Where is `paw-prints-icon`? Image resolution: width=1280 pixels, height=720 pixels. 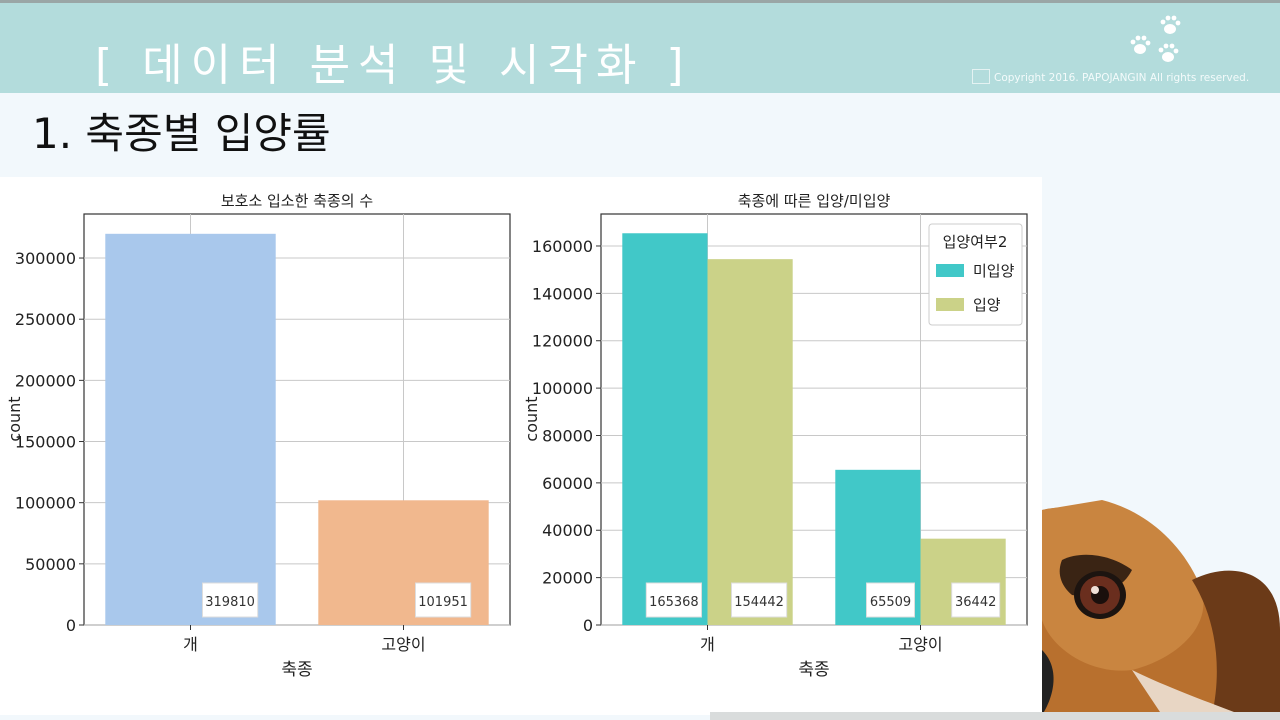
paw-prints-icon is located at coordinates (1155, 38).